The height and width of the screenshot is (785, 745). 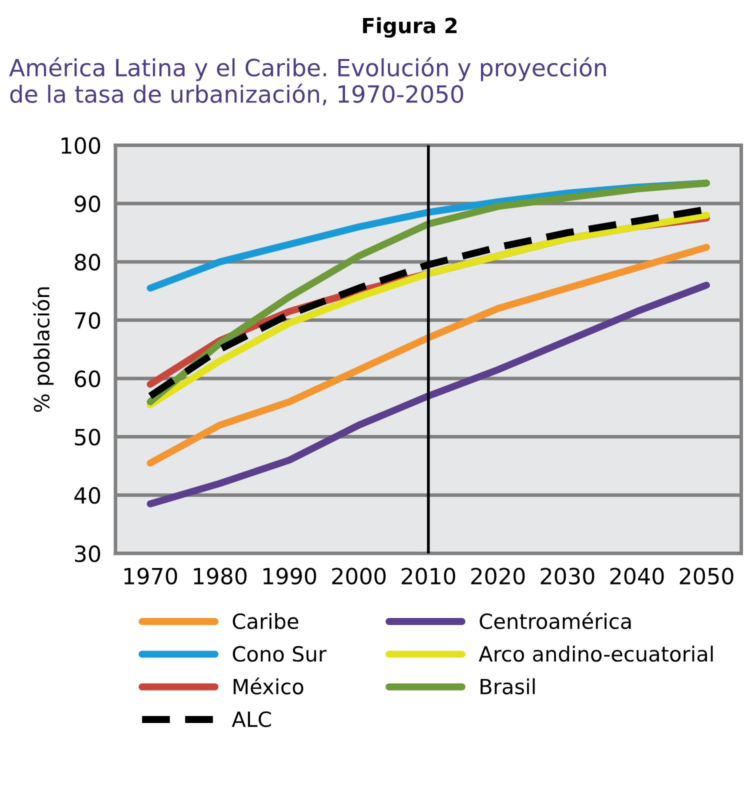 I want to click on chart-title: Figura 2, so click(x=410, y=27).